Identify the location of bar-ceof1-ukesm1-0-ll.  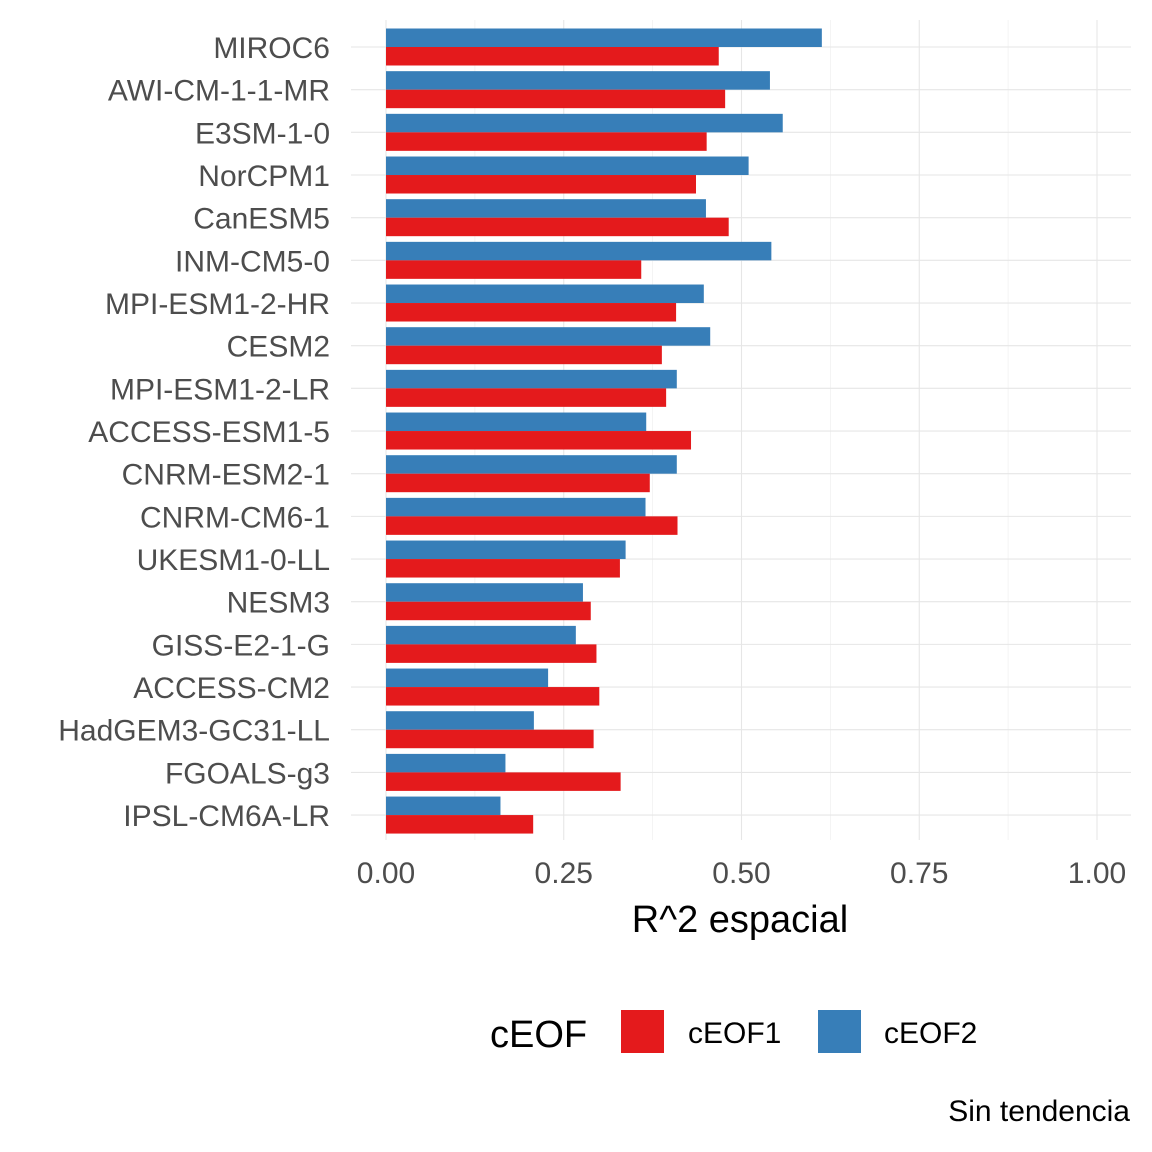
(503, 568).